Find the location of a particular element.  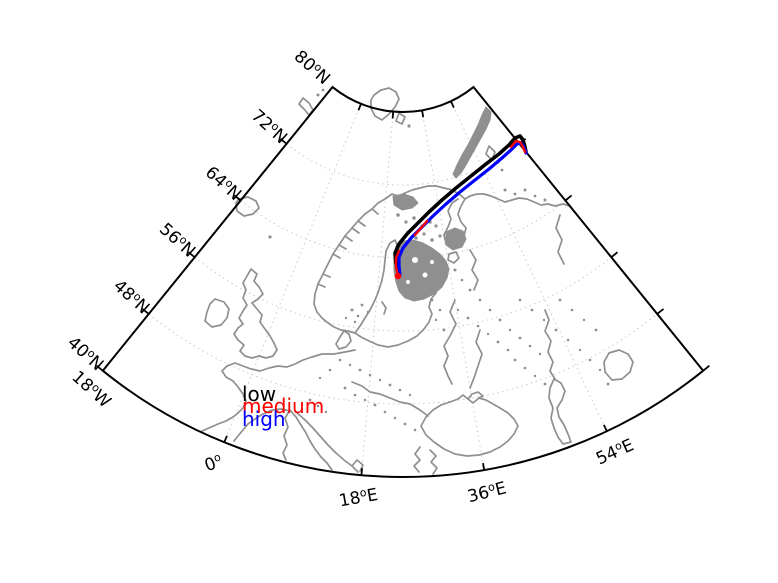

coastline-denmark is located at coordinates (343, 340).